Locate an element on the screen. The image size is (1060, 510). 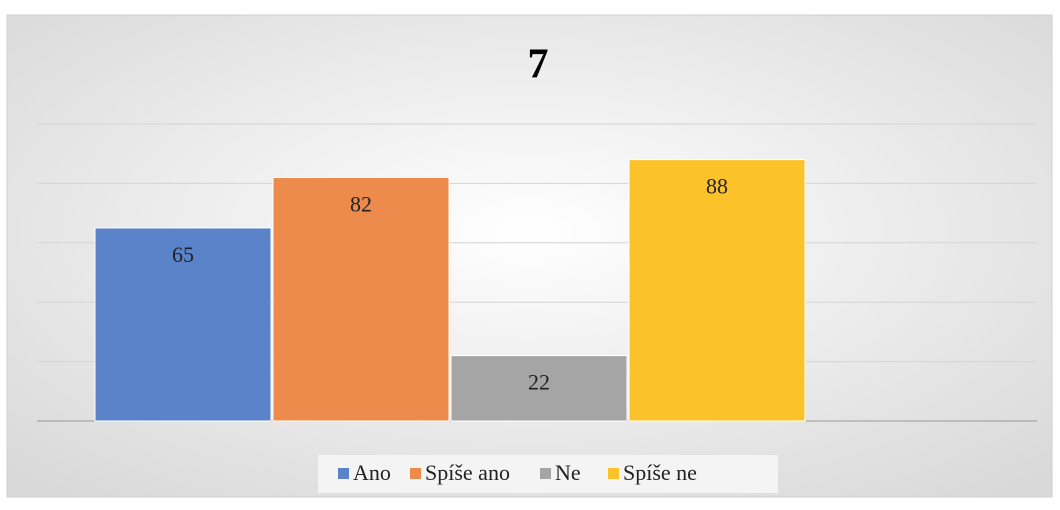
data-label: 88 is located at coordinates (717, 186).